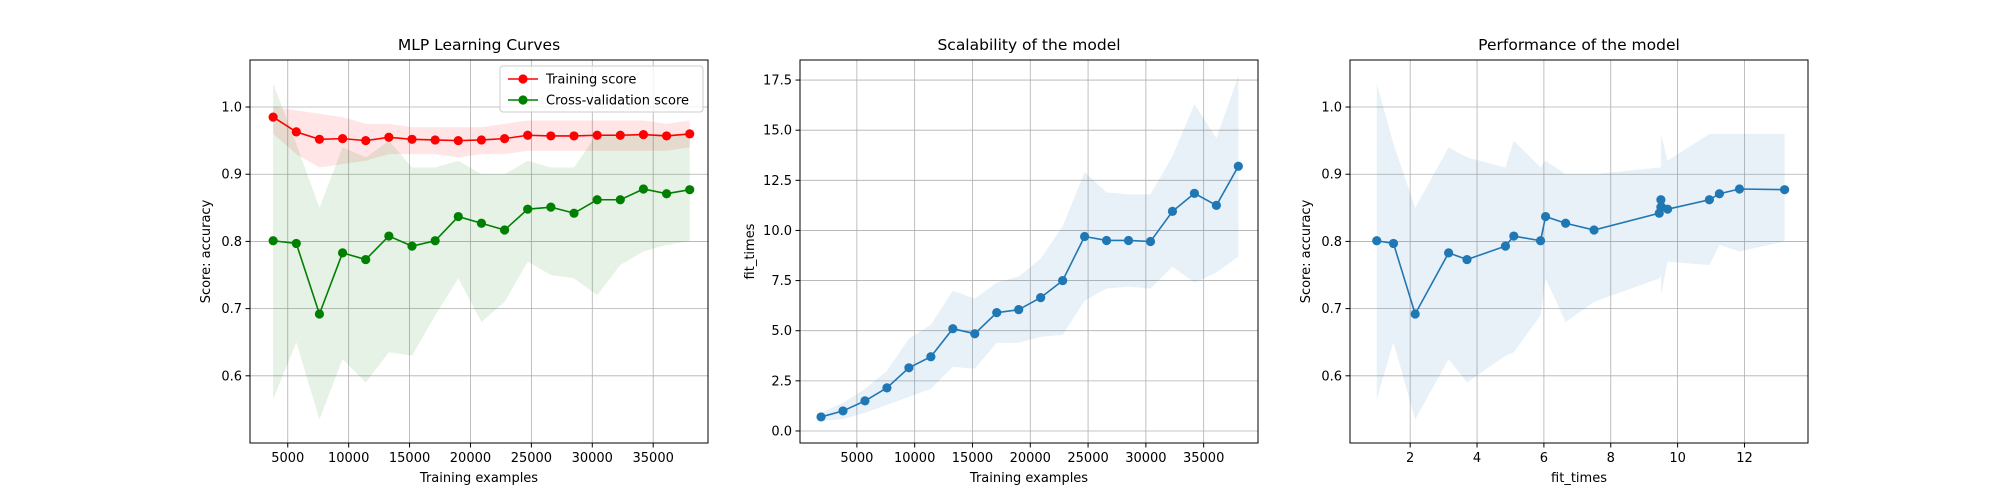  I want to click on legend-marker, so click(523, 100).